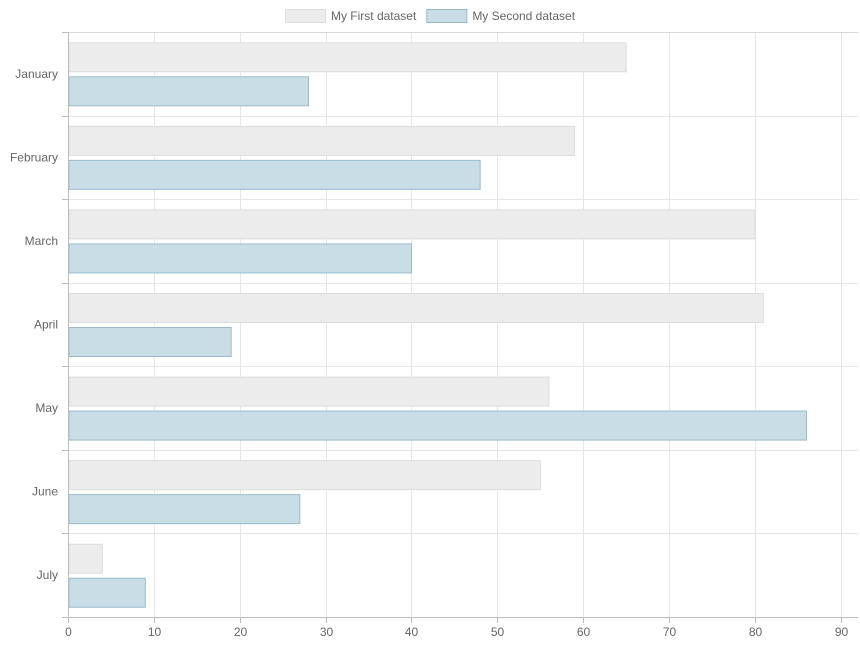 This screenshot has height=645, width=860. Describe the element at coordinates (46, 408) in the screenshot. I see `y-category-label: May` at that location.